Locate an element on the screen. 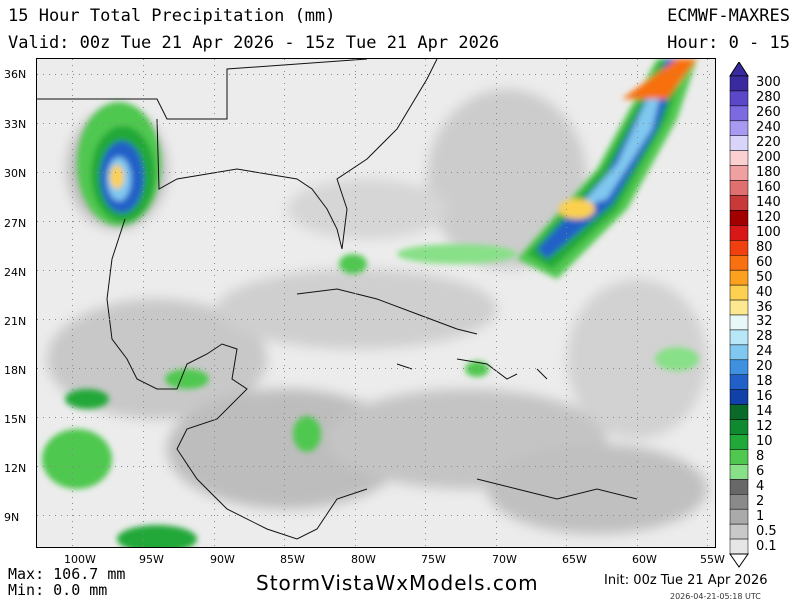  legend-label: 260 is located at coordinates (768, 113).